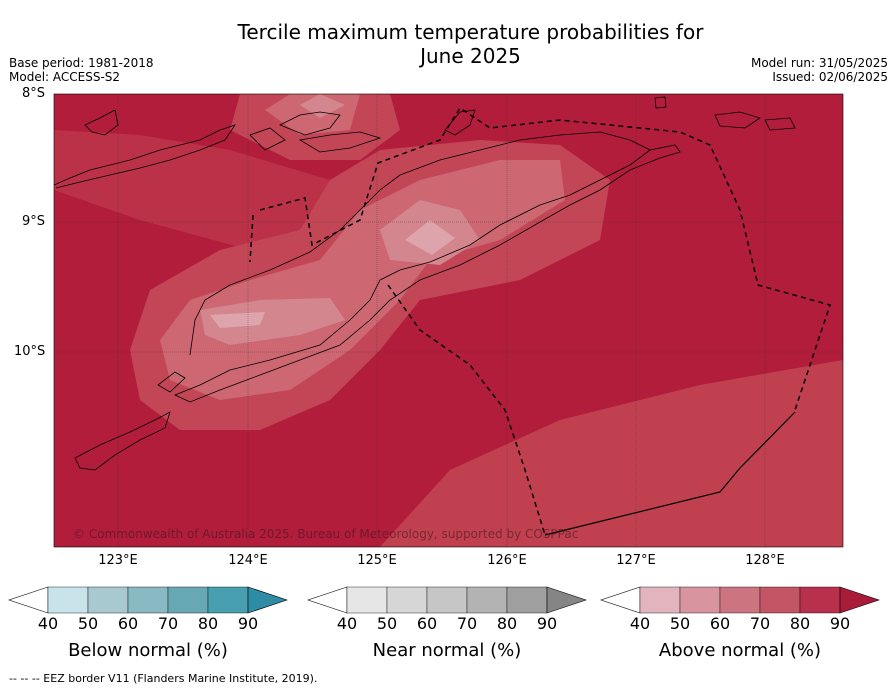 The height and width of the screenshot is (690, 896). I want to click on colorbar-above-normal, so click(740, 600).